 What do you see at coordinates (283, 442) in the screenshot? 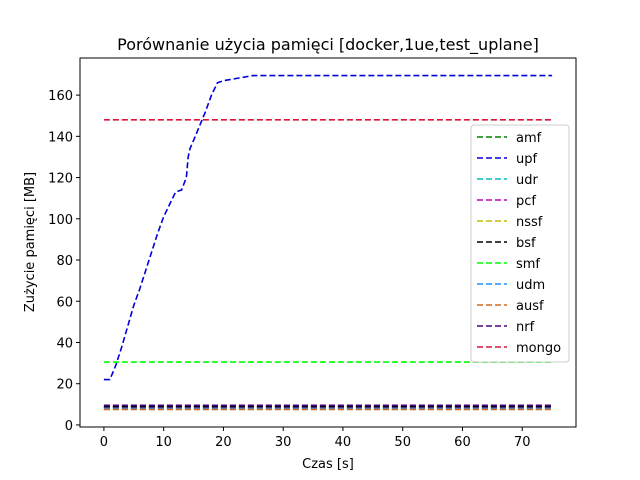
I see `x-tick-label: 30` at bounding box center [283, 442].